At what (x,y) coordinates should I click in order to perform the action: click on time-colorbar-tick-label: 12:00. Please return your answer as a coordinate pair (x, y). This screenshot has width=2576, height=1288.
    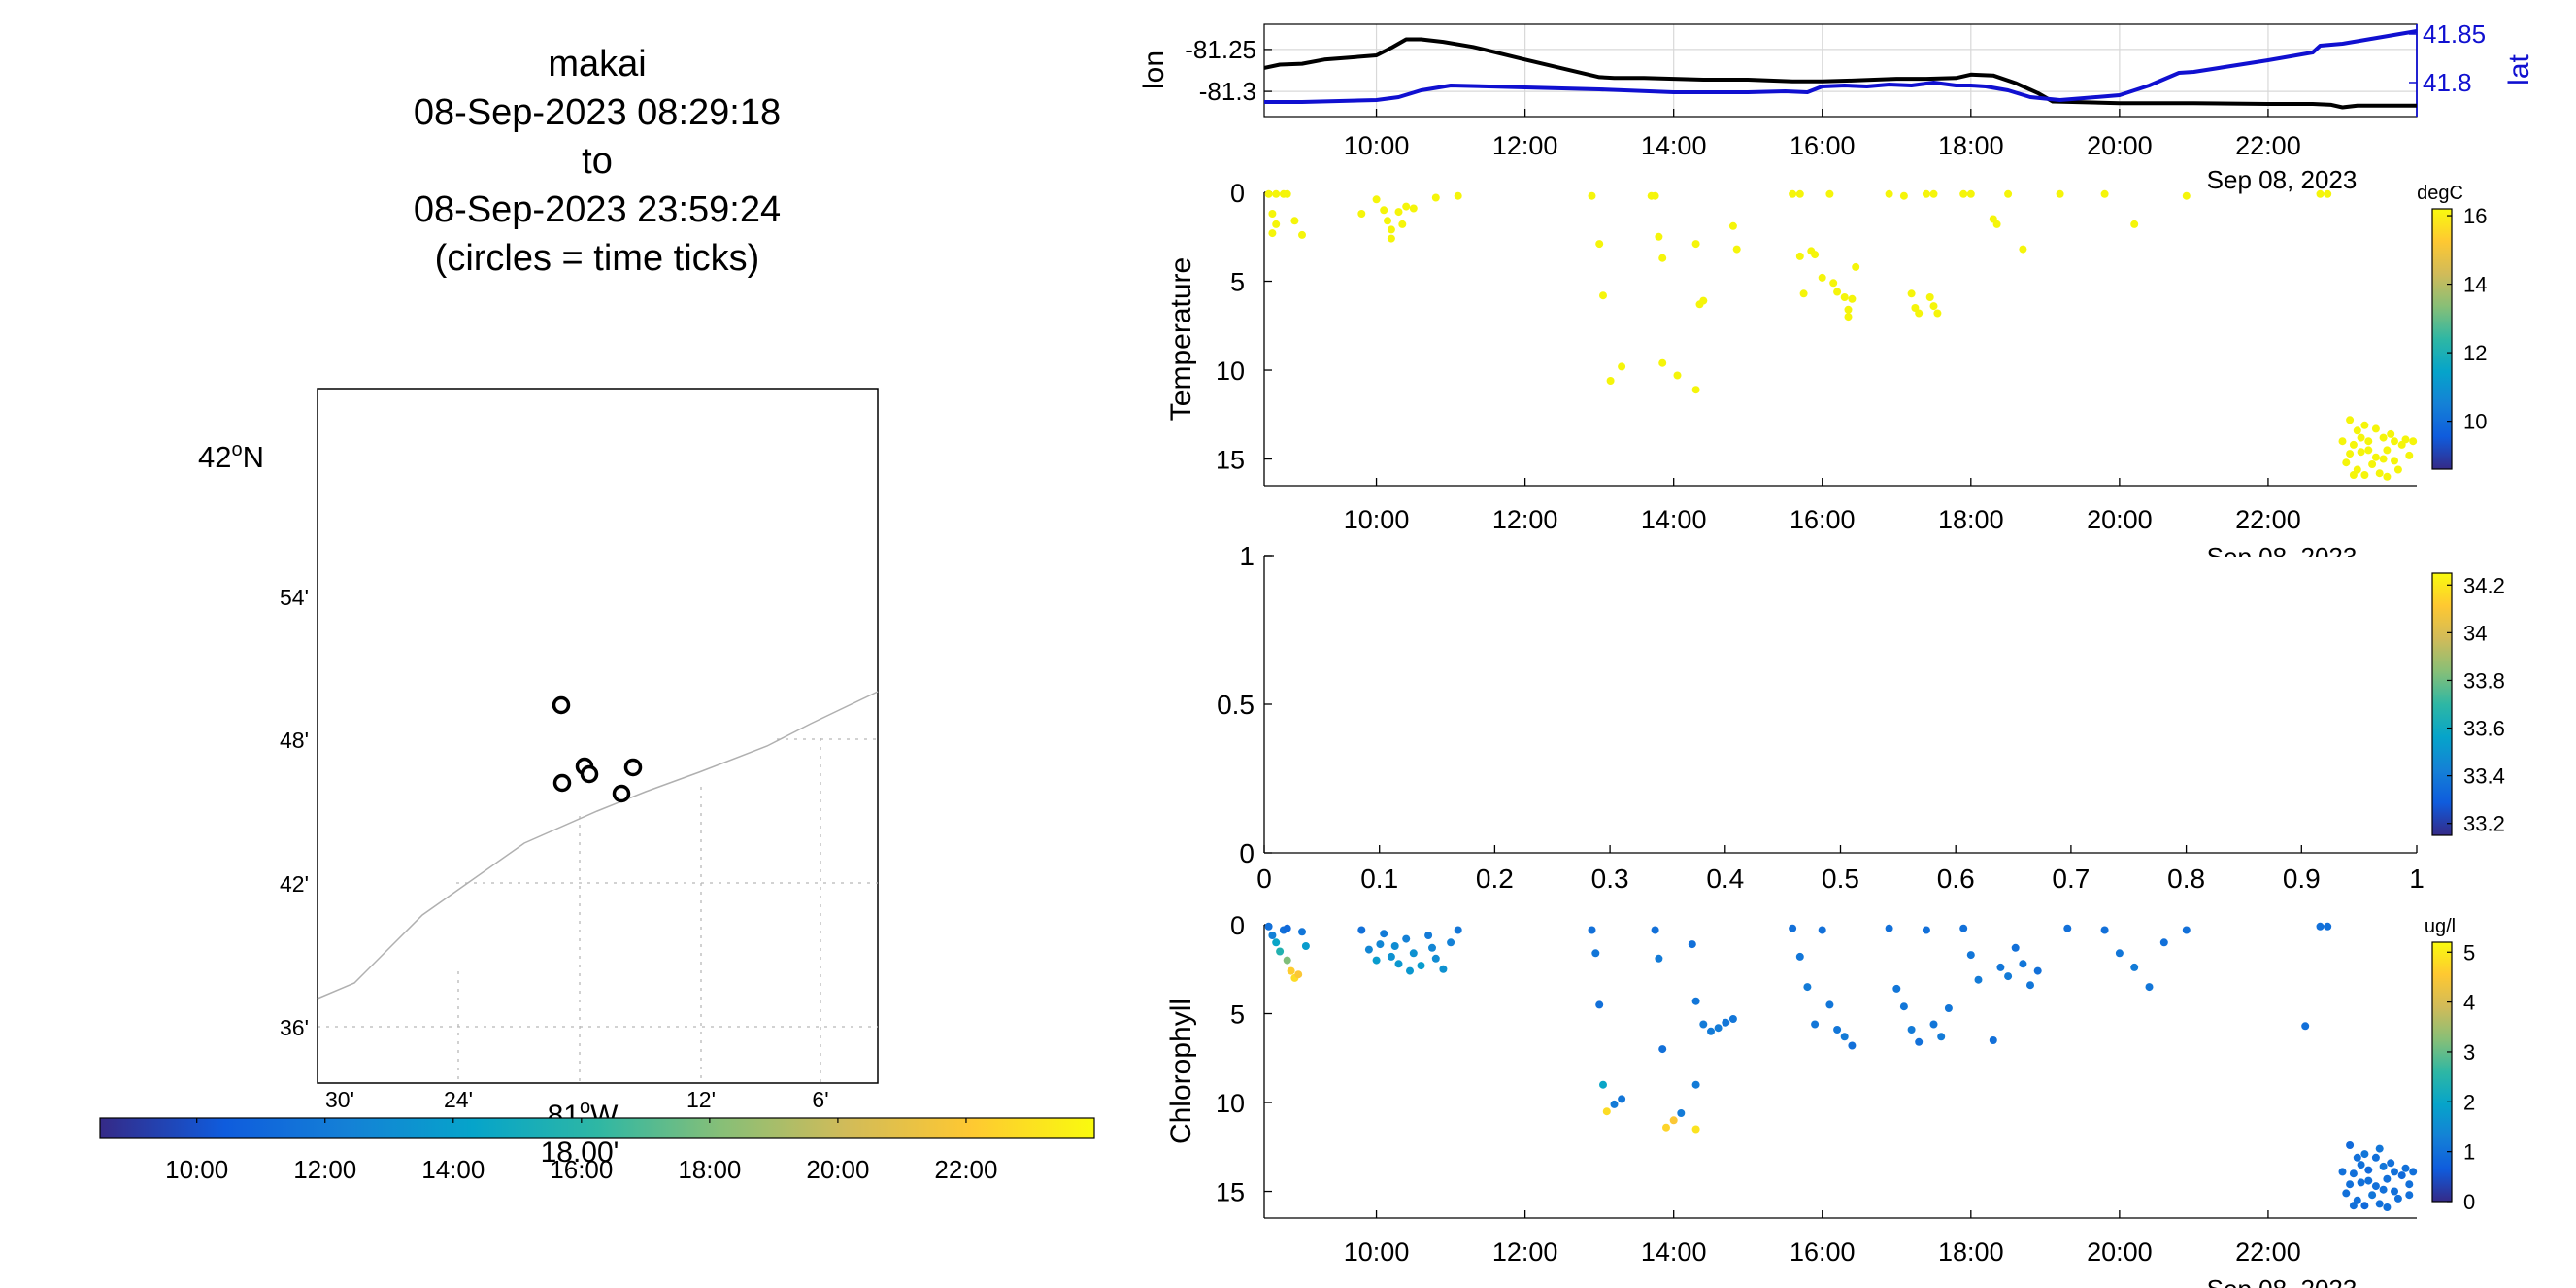
    Looking at the image, I should click on (324, 1169).